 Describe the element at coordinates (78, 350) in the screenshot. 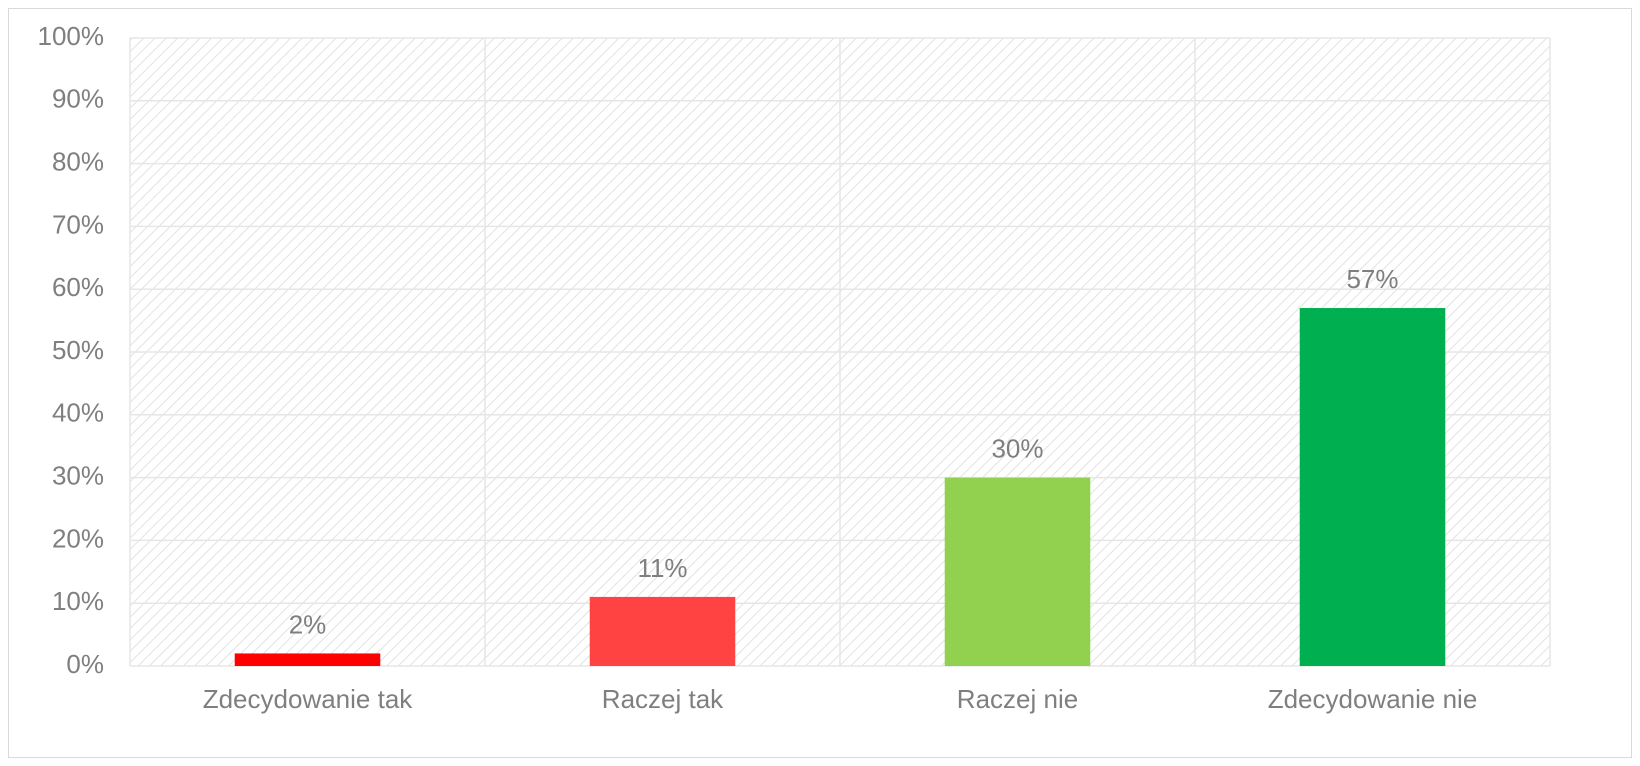

I see `y-tick-label: 50%` at that location.